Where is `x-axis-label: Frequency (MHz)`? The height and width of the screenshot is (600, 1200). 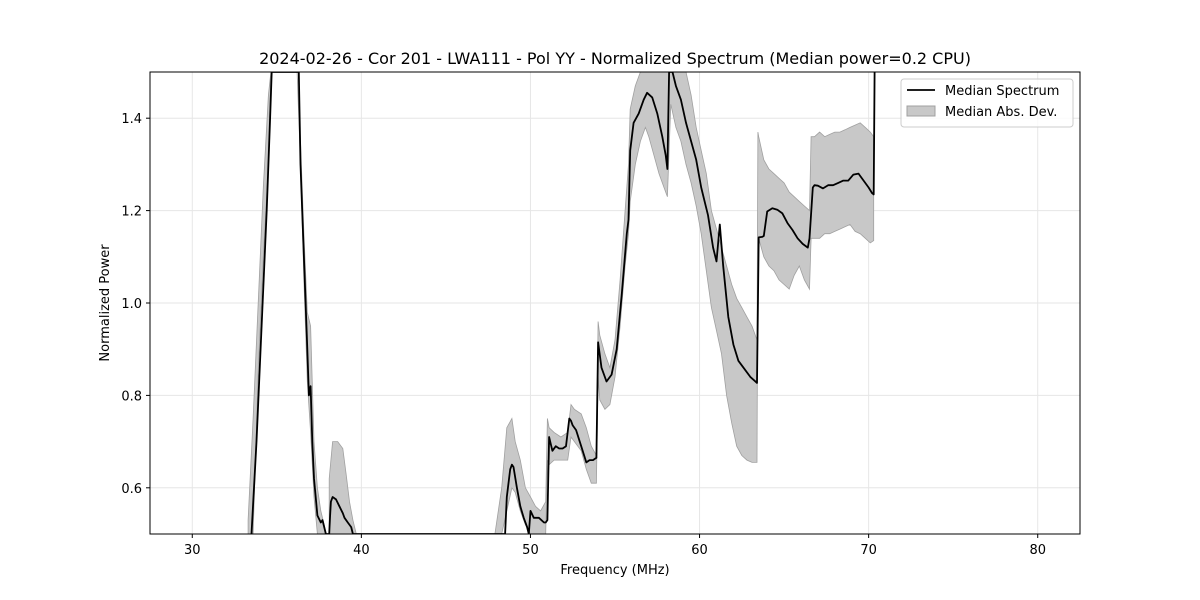 x-axis-label: Frequency (MHz) is located at coordinates (614, 570).